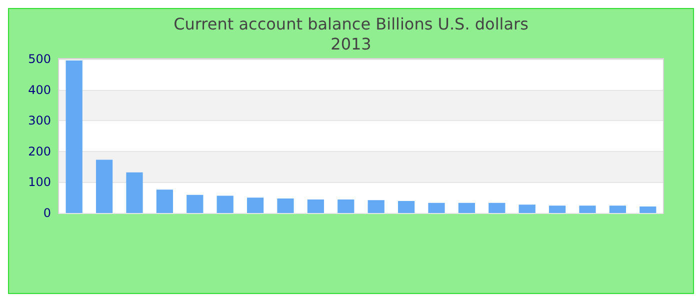  Describe the element at coordinates (47, 213) in the screenshot. I see `y-tick-label: 0` at that location.